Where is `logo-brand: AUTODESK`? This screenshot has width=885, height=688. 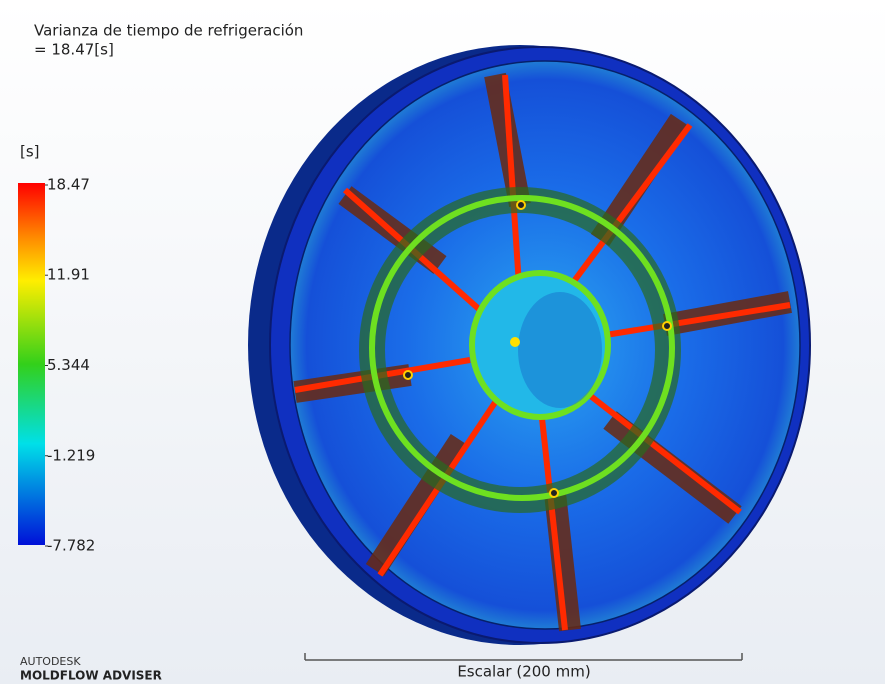 logo-brand: AUTODESK is located at coordinates (50, 661).